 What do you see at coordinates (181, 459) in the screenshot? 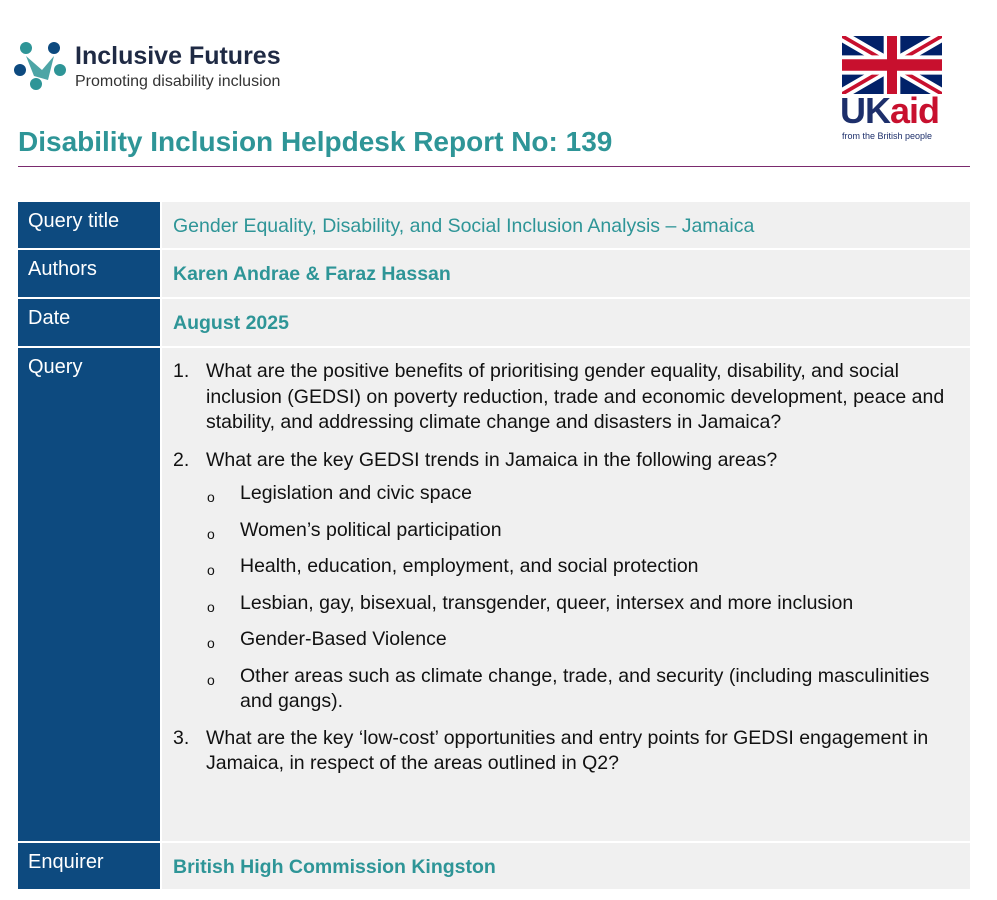
I see `marker: 2.` at bounding box center [181, 459].